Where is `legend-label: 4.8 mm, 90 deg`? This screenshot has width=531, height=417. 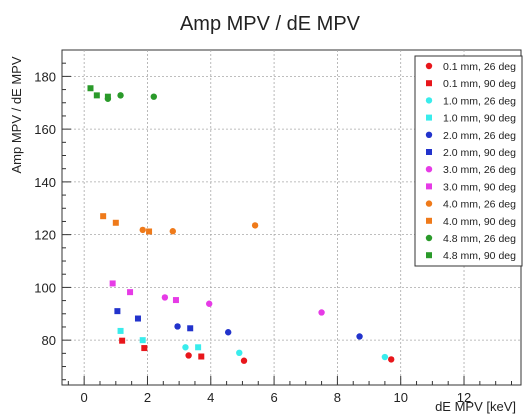 legend-label: 4.8 mm, 90 deg is located at coordinates (479, 256).